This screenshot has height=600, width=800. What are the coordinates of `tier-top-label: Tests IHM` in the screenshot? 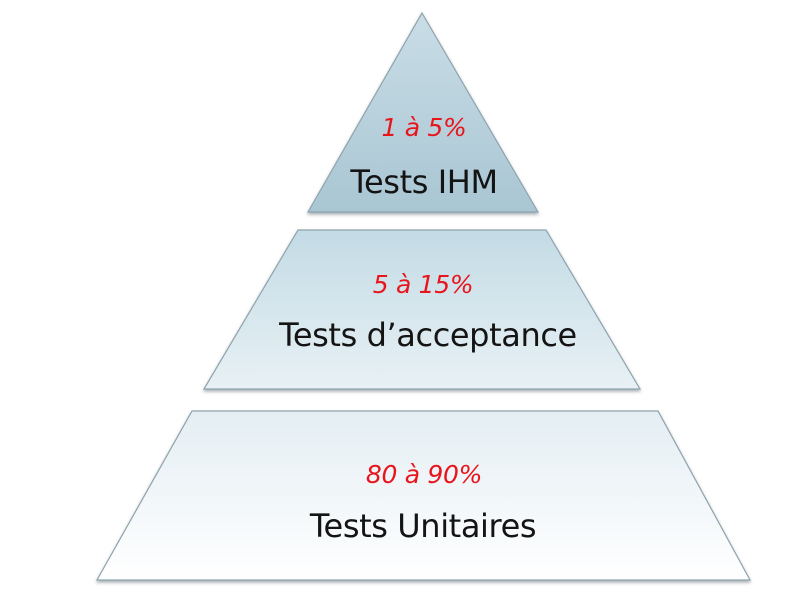 It's located at (424, 182).